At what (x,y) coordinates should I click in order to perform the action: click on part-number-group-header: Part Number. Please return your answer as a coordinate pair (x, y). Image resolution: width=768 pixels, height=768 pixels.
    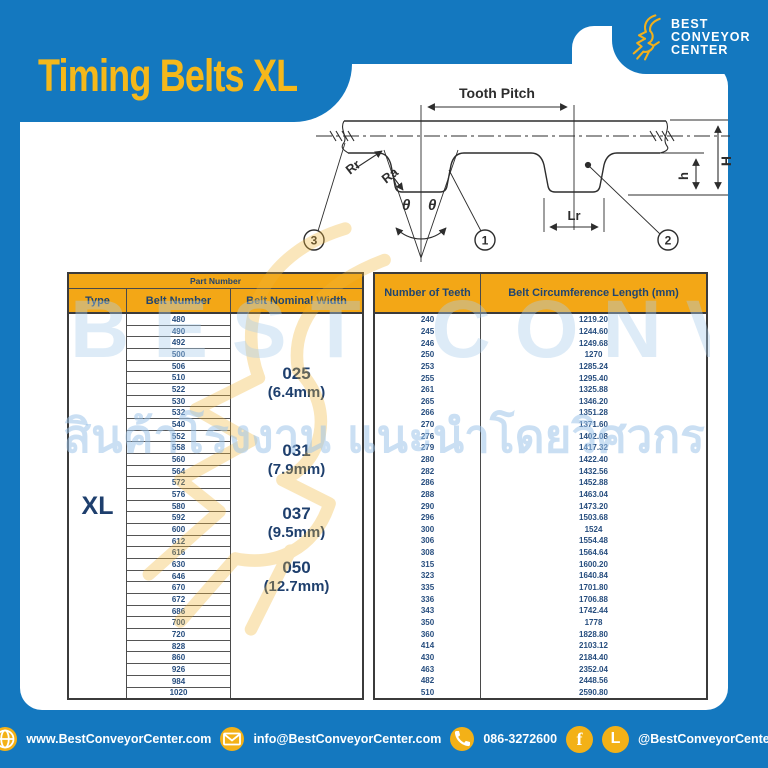
    Looking at the image, I should click on (215, 281).